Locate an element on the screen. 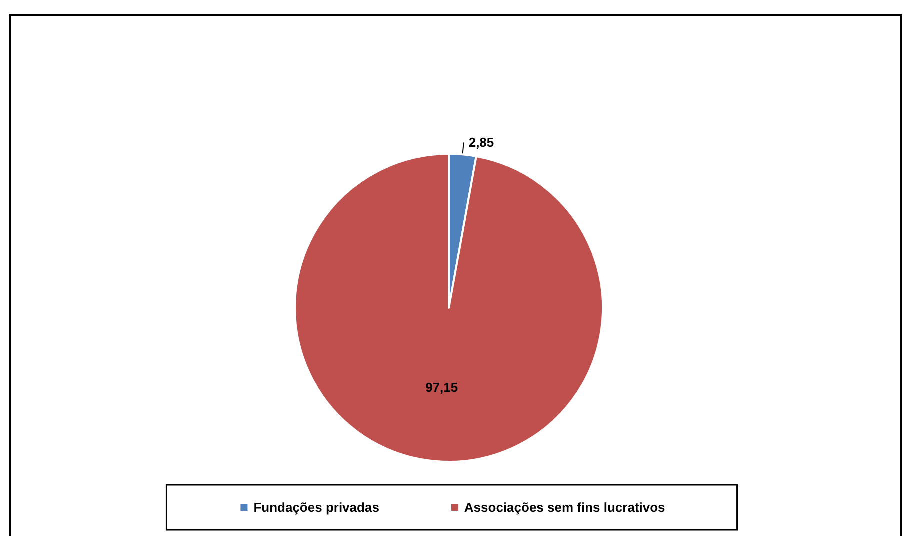 This screenshot has width=904, height=536. legend-label: Fundações privadas is located at coordinates (317, 507).